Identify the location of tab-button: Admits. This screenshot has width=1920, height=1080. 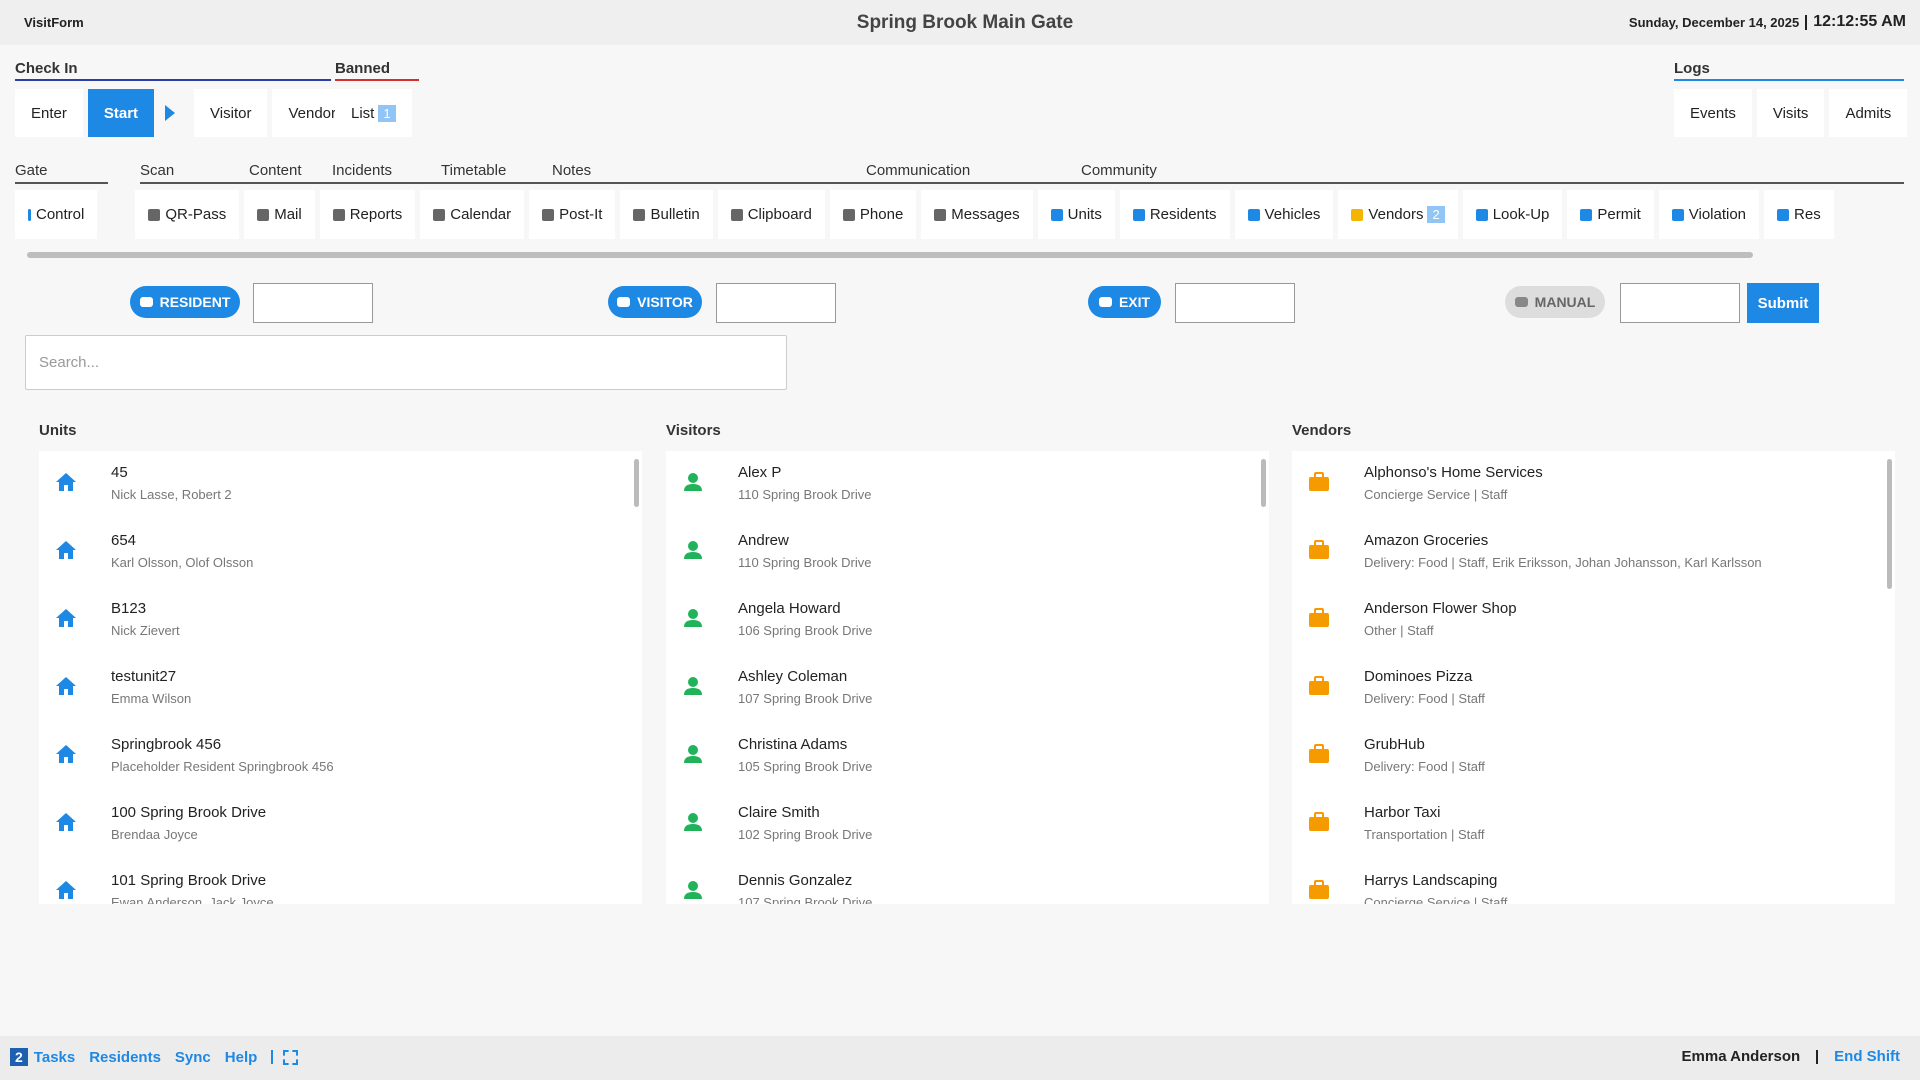
(1868, 113).